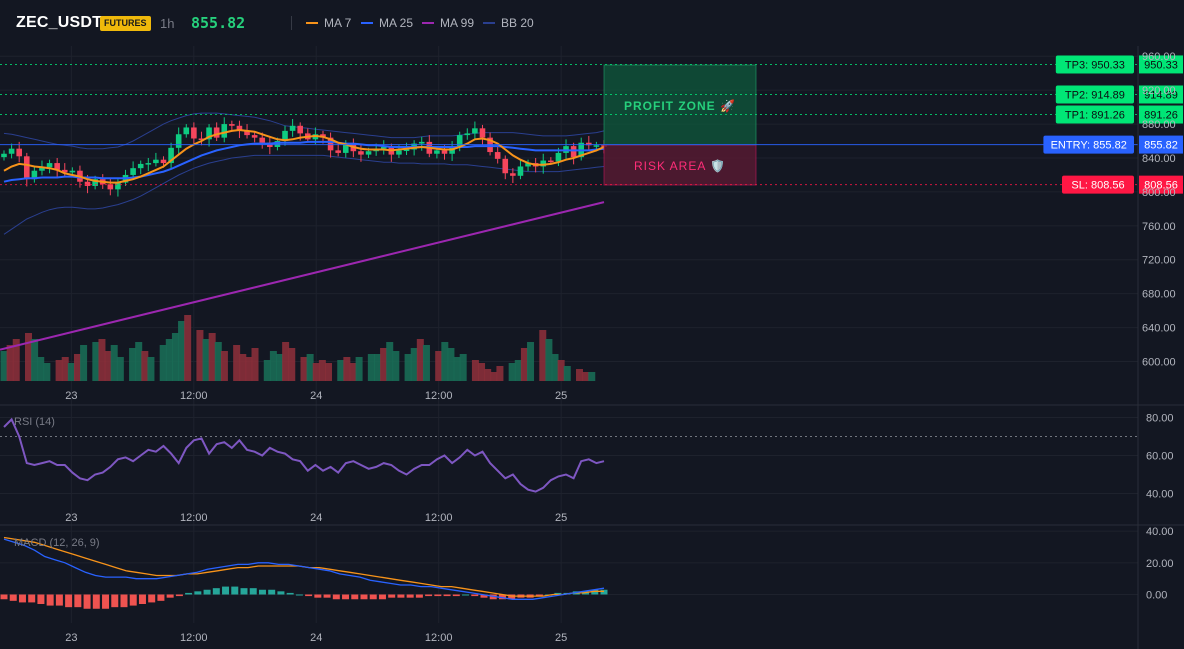 This screenshot has height=649, width=1184. Describe the element at coordinates (304, 194) in the screenshot. I see `bb-lower-line` at that location.